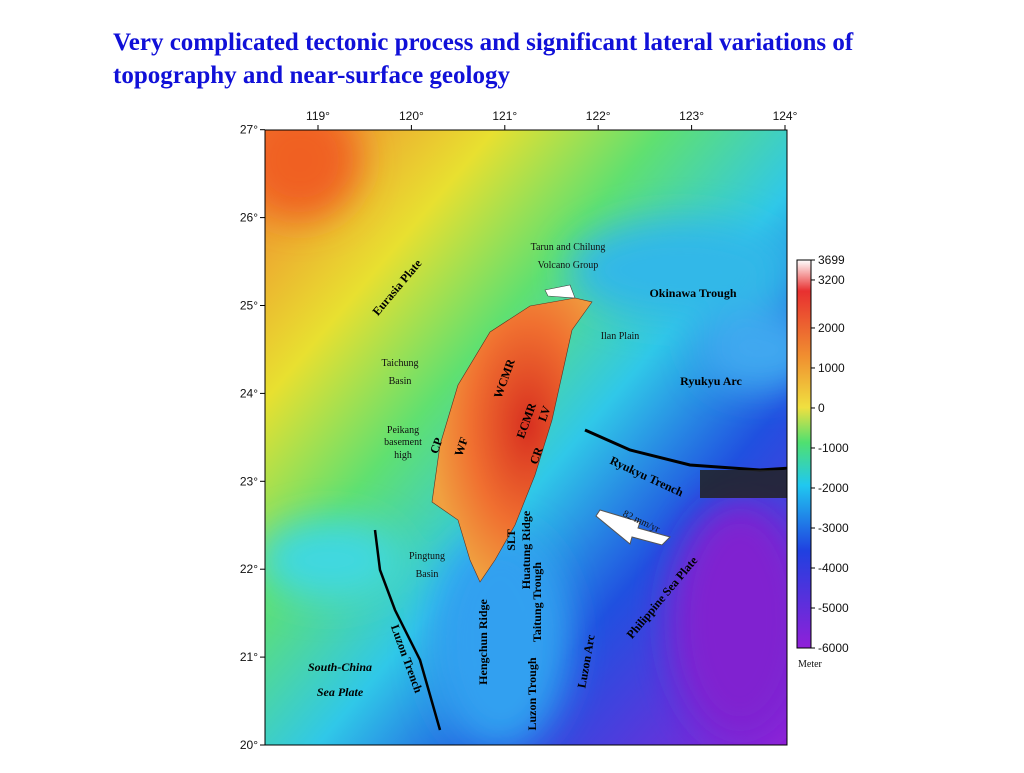  I want to click on map-label: high, so click(403, 455).